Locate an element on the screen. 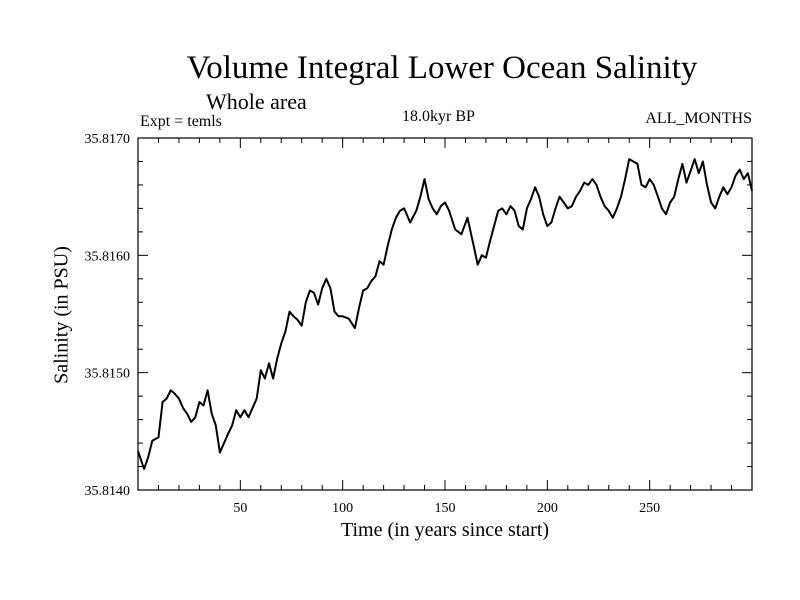 The image size is (800, 600). x-axis-label: Time (in years since start) is located at coordinates (445, 530).